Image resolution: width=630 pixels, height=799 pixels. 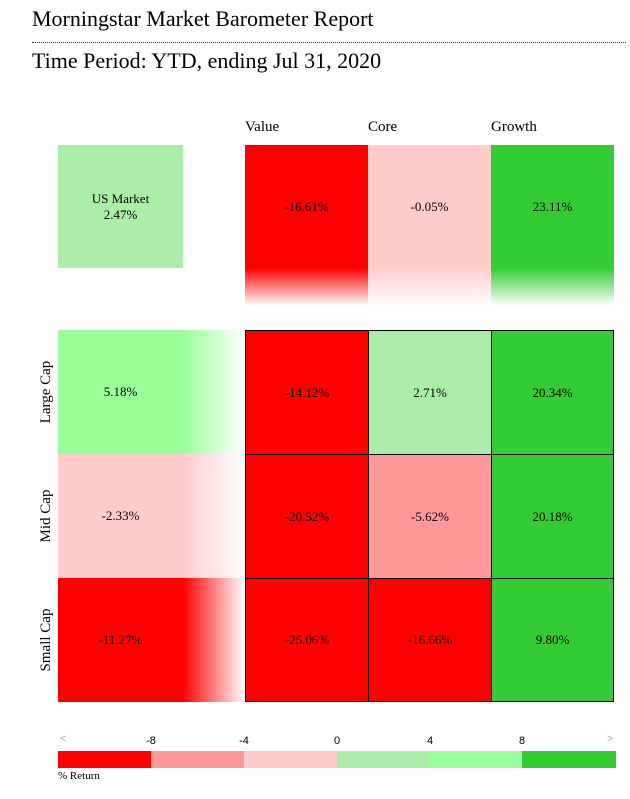 I want to click on legend-tick: 8, so click(x=522, y=741).